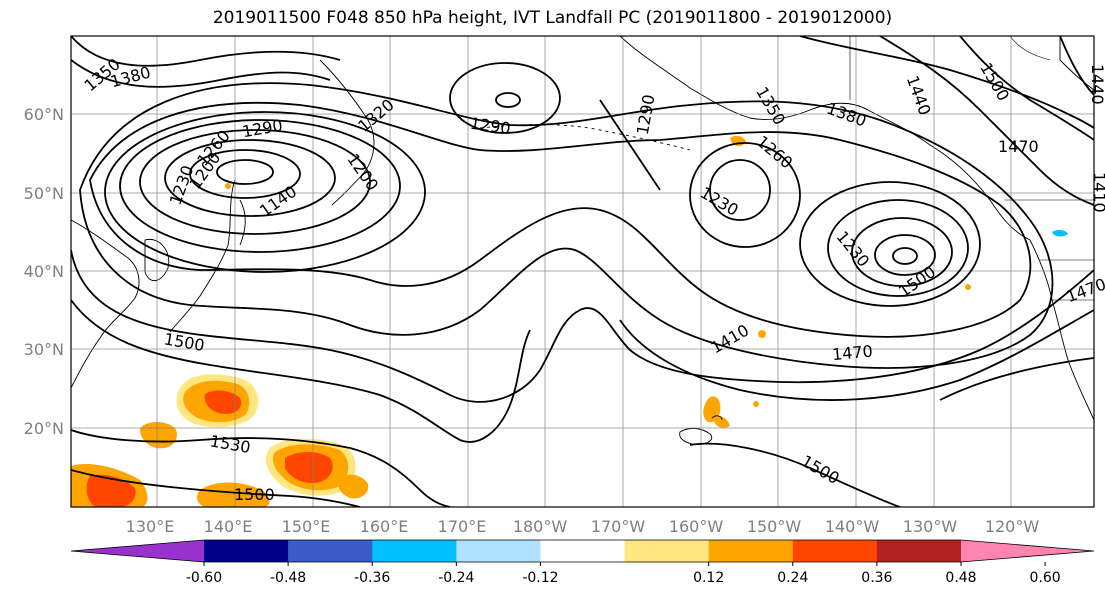  Describe the element at coordinates (150, 526) in the screenshot. I see `lon-label: 130°E` at that location.